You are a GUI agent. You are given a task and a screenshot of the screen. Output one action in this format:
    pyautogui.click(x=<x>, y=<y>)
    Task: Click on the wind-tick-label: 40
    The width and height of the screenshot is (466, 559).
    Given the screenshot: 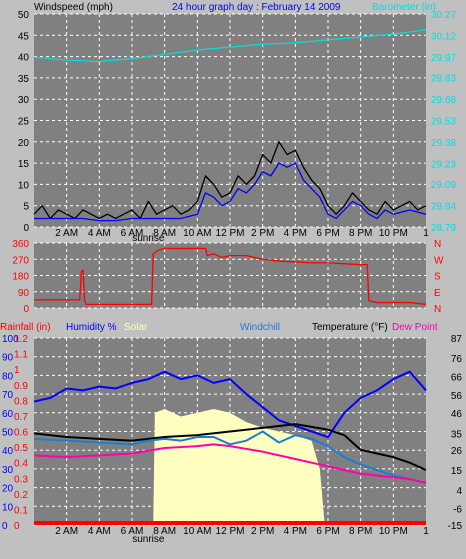 What is the action you would take?
    pyautogui.click(x=24, y=58)
    